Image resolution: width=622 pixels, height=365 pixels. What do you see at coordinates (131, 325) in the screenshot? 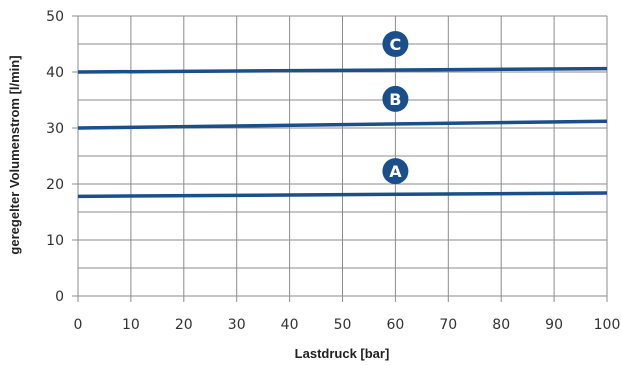
I see `x-tick-label: 10` at bounding box center [131, 325].